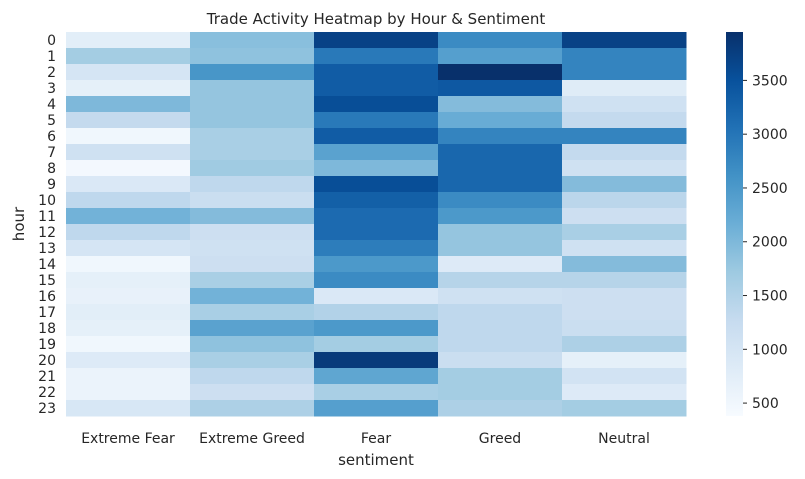  Describe the element at coordinates (51, 57) in the screenshot. I see `row-label: 1` at that location.